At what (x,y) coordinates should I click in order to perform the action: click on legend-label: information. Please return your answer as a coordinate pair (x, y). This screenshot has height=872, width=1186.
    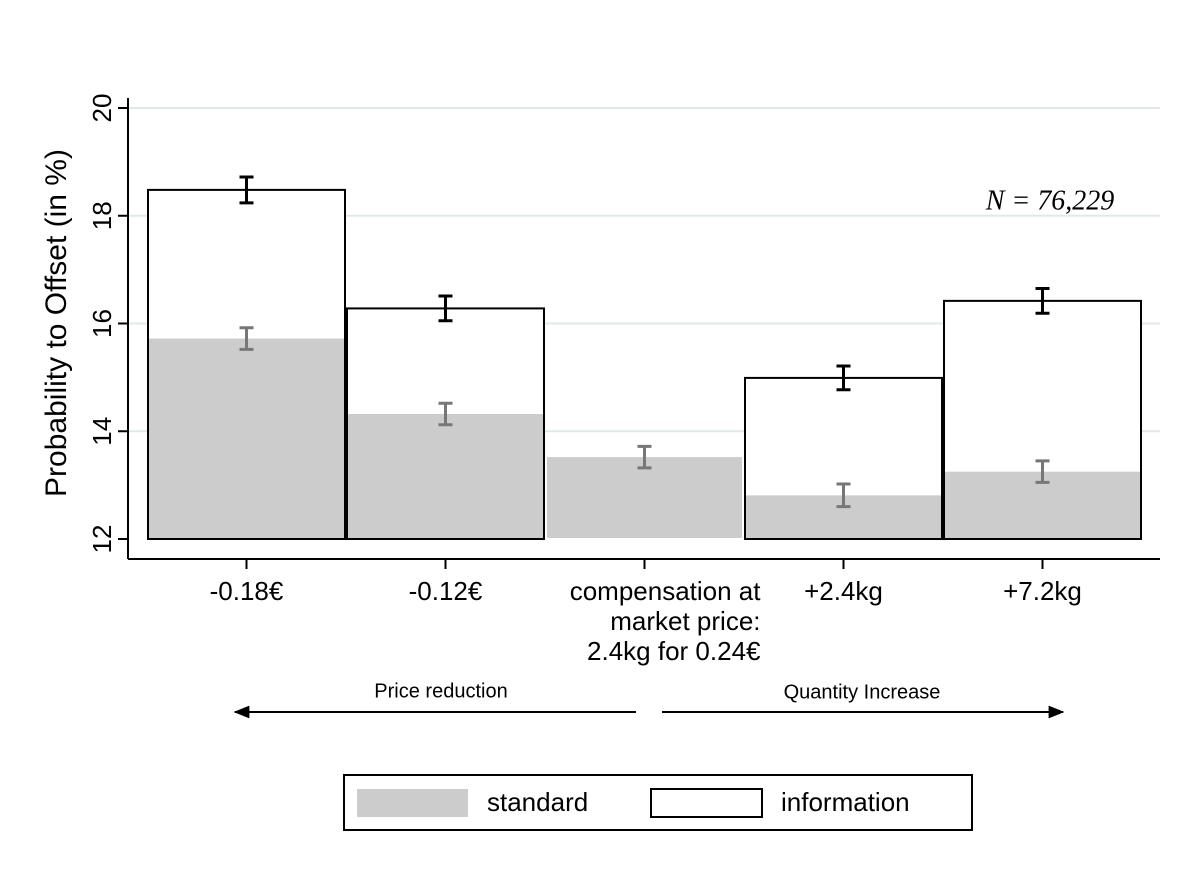
    Looking at the image, I should click on (845, 802).